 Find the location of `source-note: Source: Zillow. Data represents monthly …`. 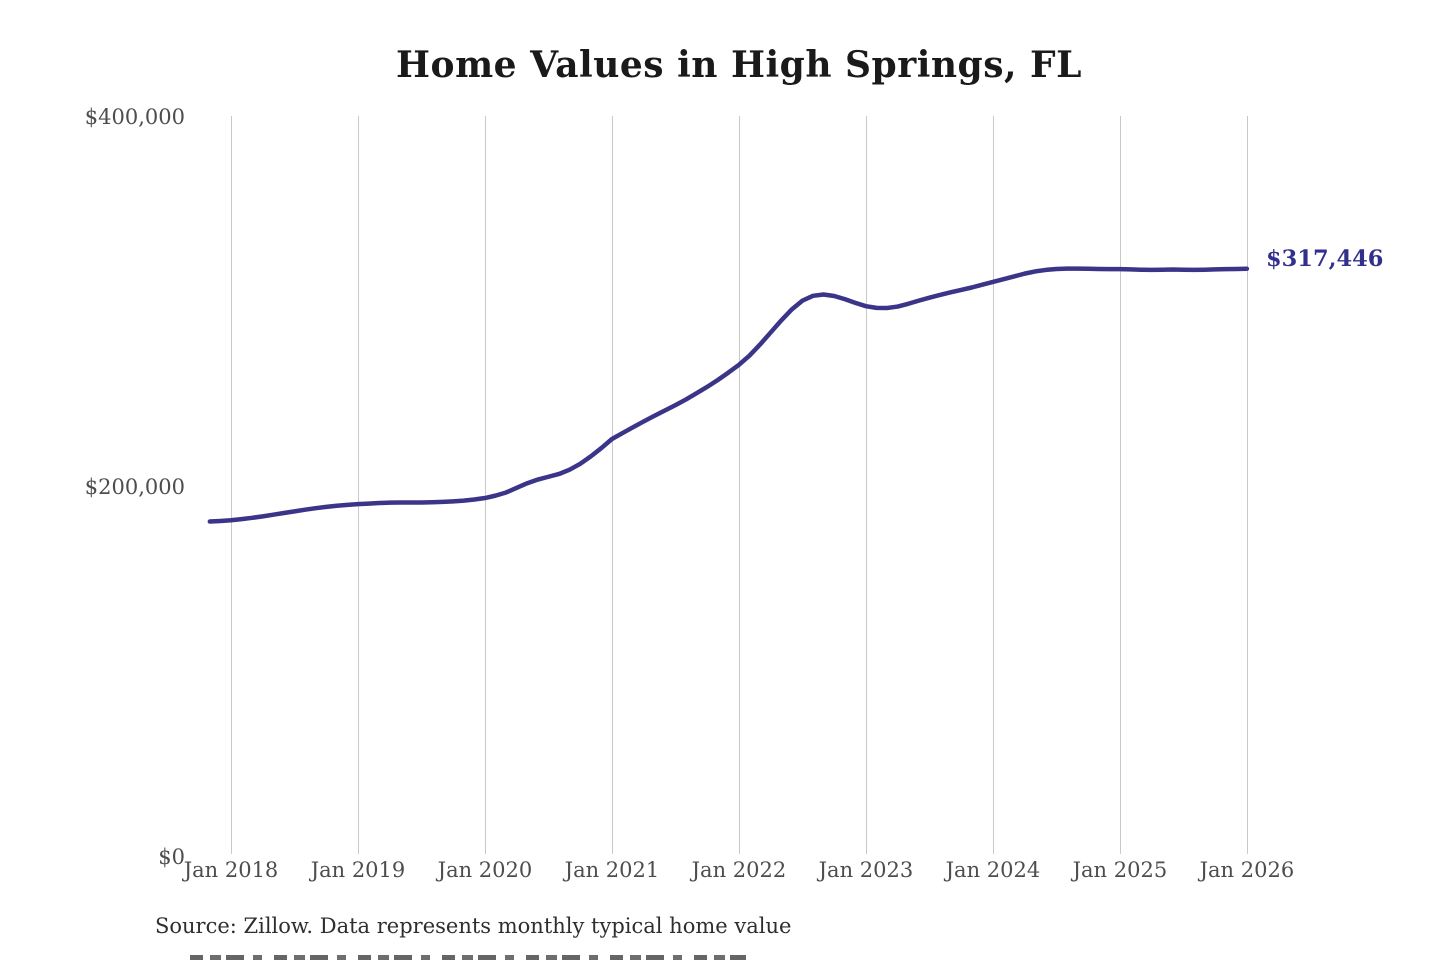

source-note: Source: Zillow. Data represents monthly … is located at coordinates (473, 926).